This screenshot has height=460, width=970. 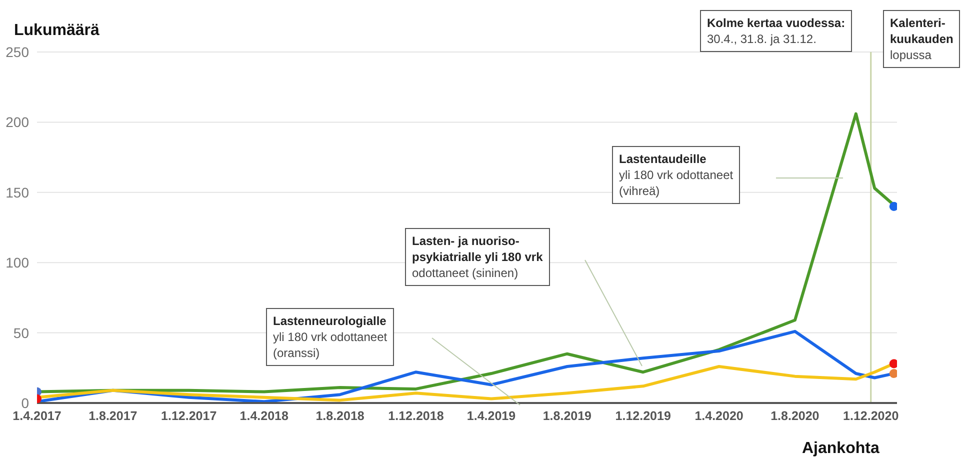 What do you see at coordinates (719, 415) in the screenshot?
I see `x-tick-label: 1.4.2020` at bounding box center [719, 415].